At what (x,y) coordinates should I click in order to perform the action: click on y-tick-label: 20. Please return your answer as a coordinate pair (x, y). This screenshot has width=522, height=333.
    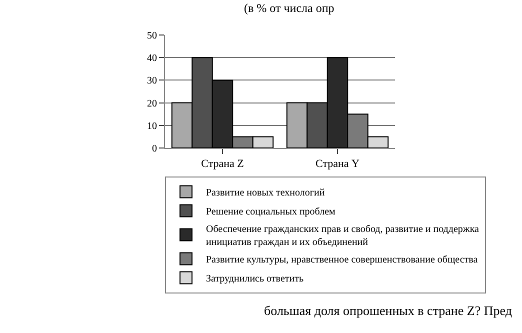
    Looking at the image, I should click on (152, 104).